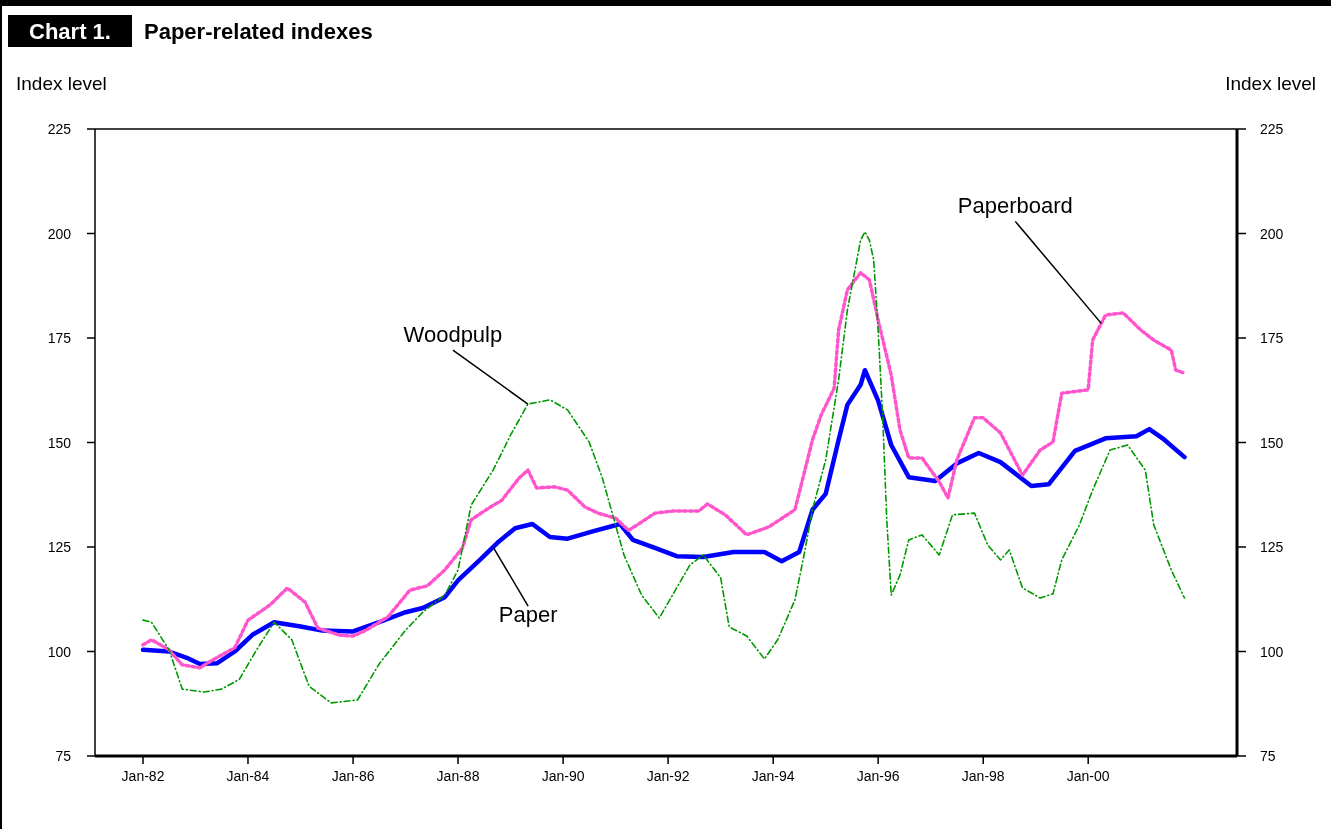 The image size is (1331, 829). What do you see at coordinates (1268, 756) in the screenshot?
I see `y2-tick-label: 75` at bounding box center [1268, 756].